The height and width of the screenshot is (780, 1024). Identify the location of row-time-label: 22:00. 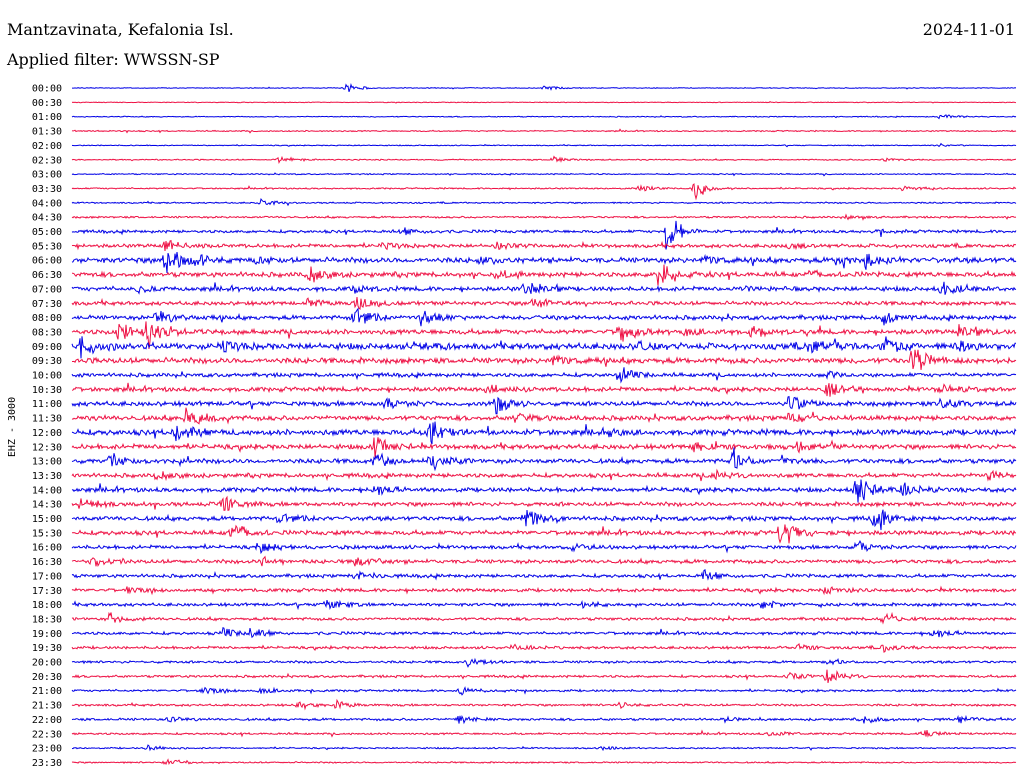
(47, 720).